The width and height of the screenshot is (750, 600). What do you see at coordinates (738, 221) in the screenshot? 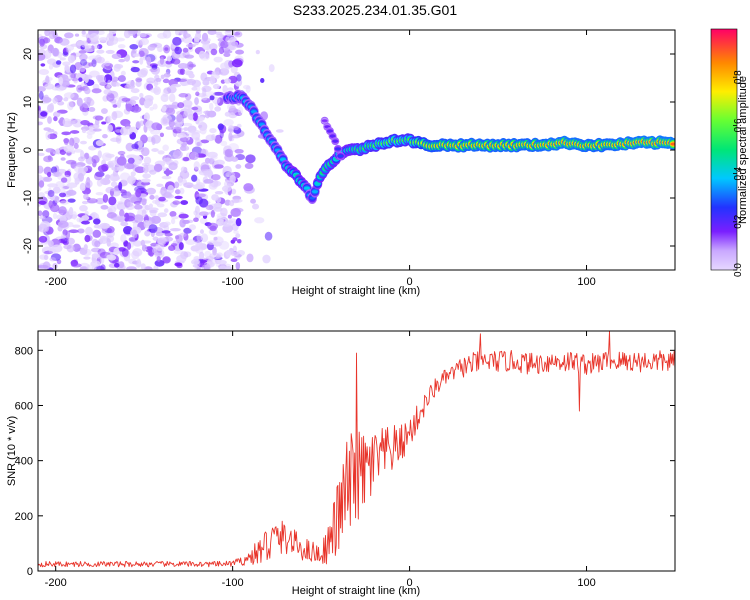
I see `colorbar-tick-label: 0.2` at bounding box center [738, 221].